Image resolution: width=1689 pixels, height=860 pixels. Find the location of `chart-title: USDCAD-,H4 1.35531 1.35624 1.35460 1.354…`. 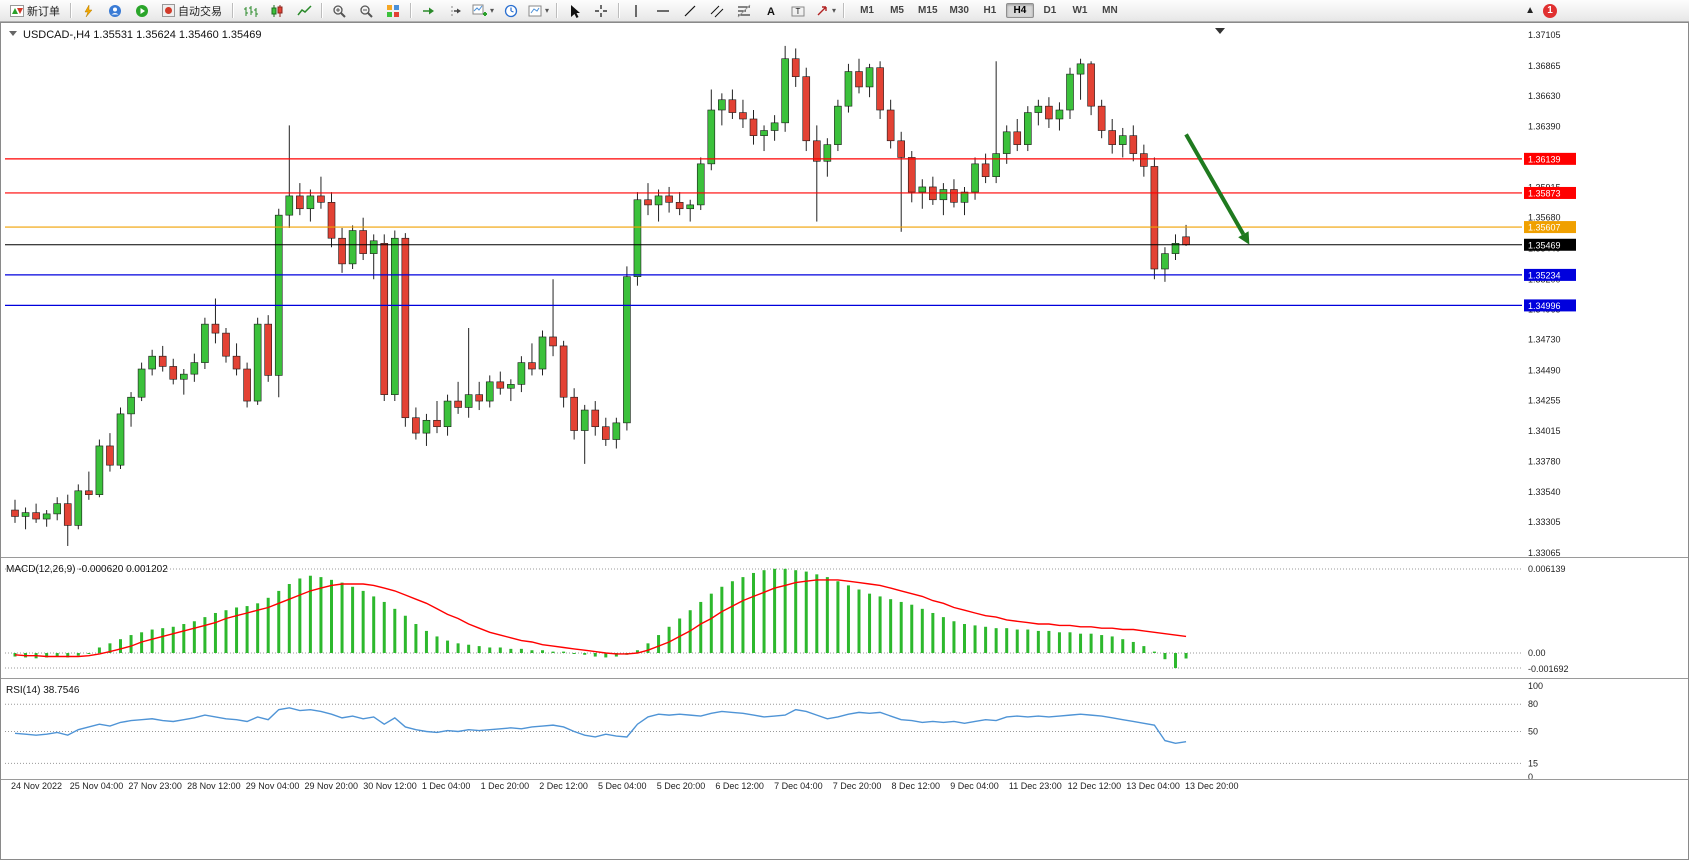

chart-title: USDCAD-,H4 1.35531 1.35624 1.35460 1.354… is located at coordinates (142, 35).